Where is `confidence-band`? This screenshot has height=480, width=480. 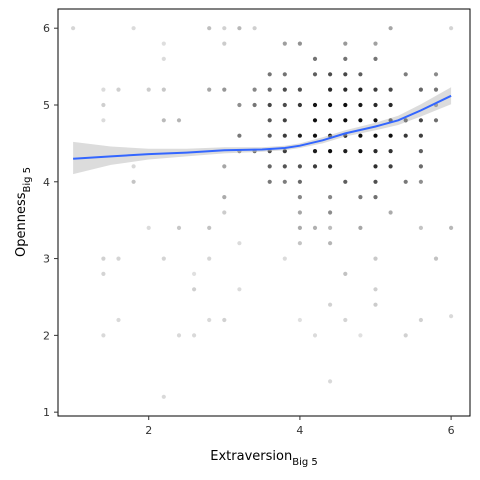 confidence-band is located at coordinates (262, 131).